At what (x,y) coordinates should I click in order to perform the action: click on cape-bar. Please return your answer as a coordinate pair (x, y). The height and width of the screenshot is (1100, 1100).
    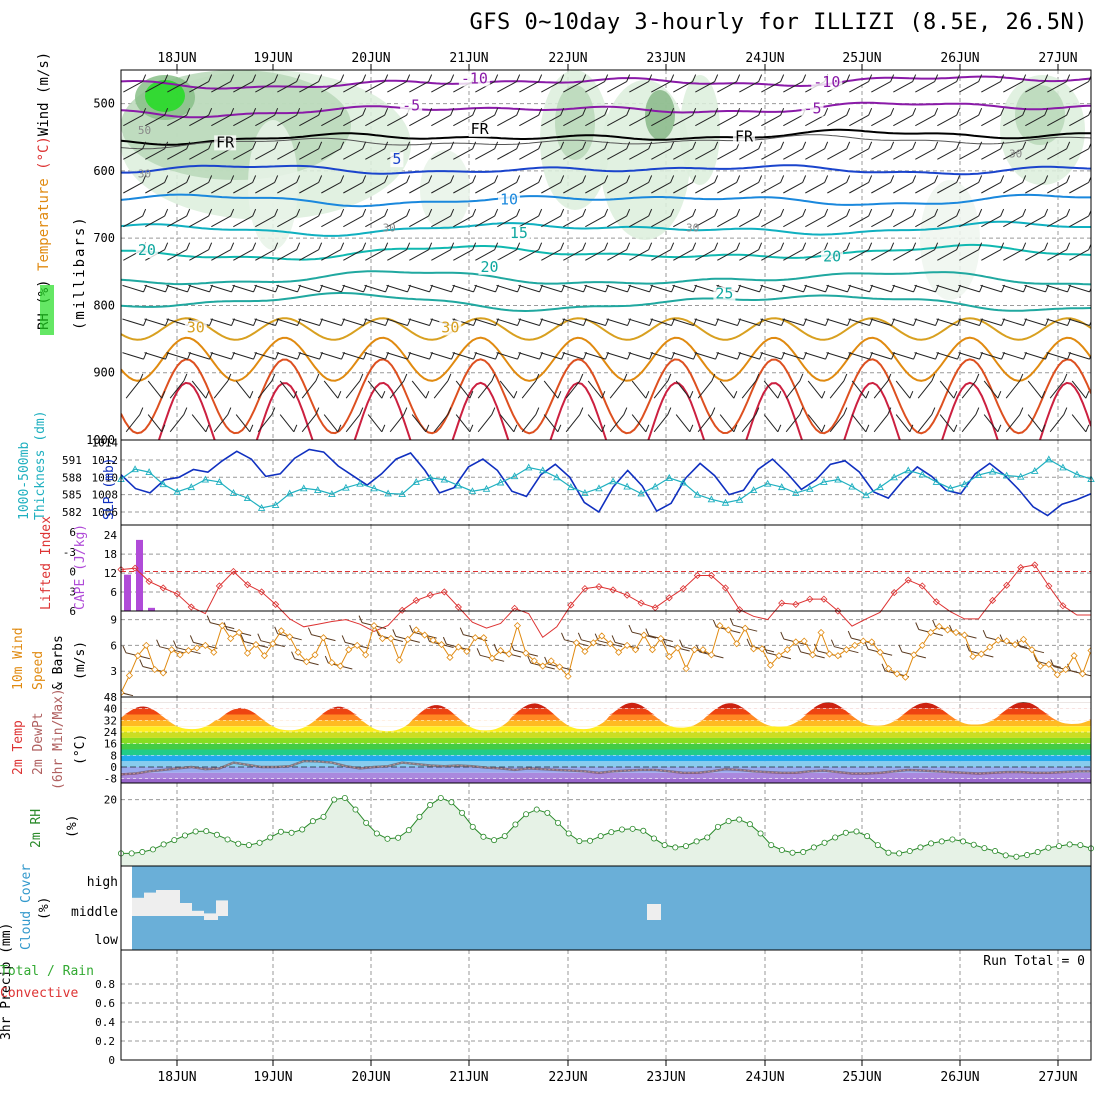
    Looking at the image, I should click on (151, 609).